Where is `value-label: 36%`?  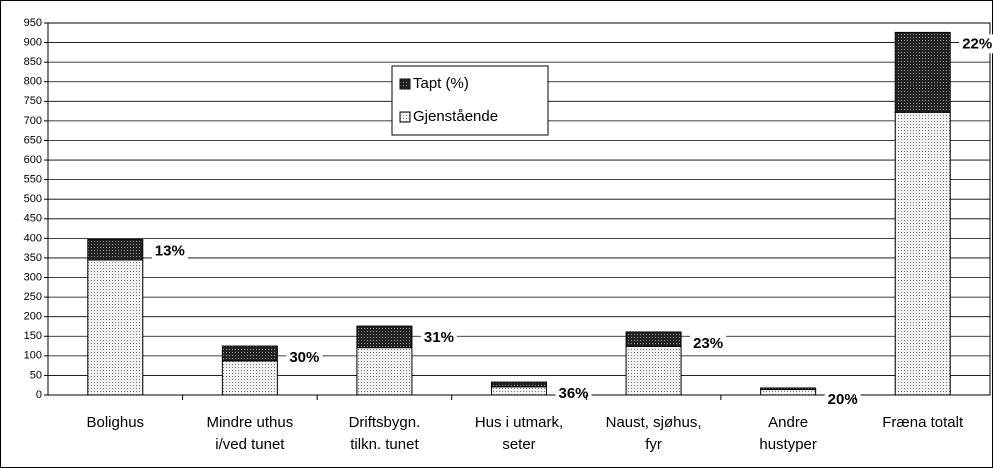
value-label: 36% is located at coordinates (574, 393).